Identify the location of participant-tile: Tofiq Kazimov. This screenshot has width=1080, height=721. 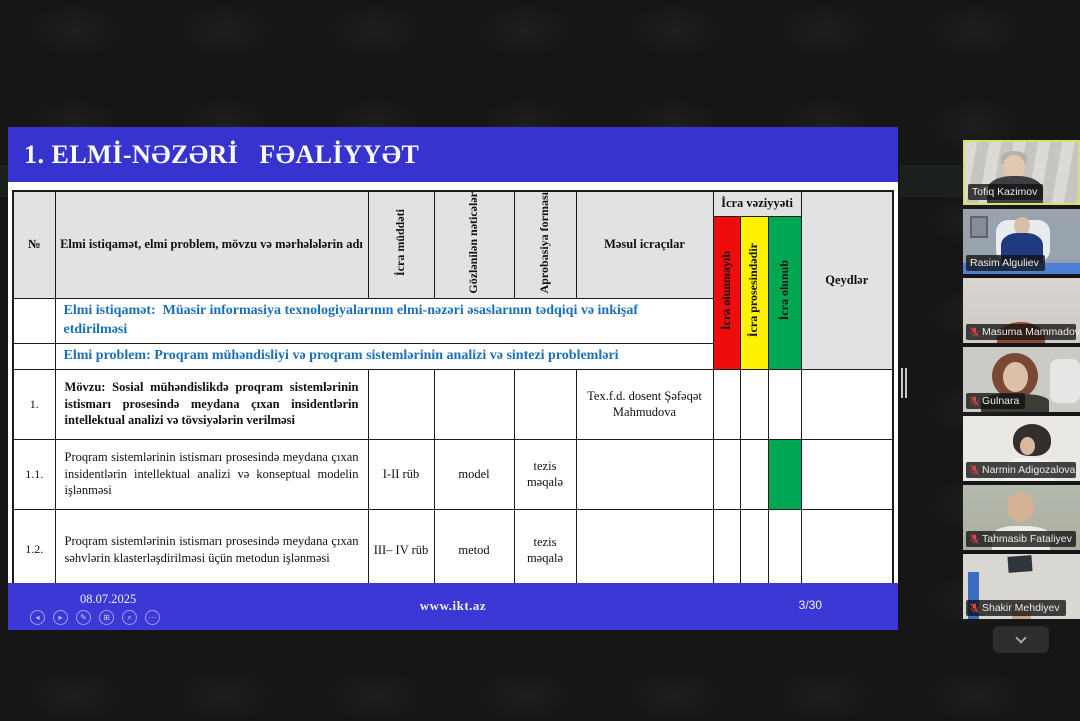
(1021, 172).